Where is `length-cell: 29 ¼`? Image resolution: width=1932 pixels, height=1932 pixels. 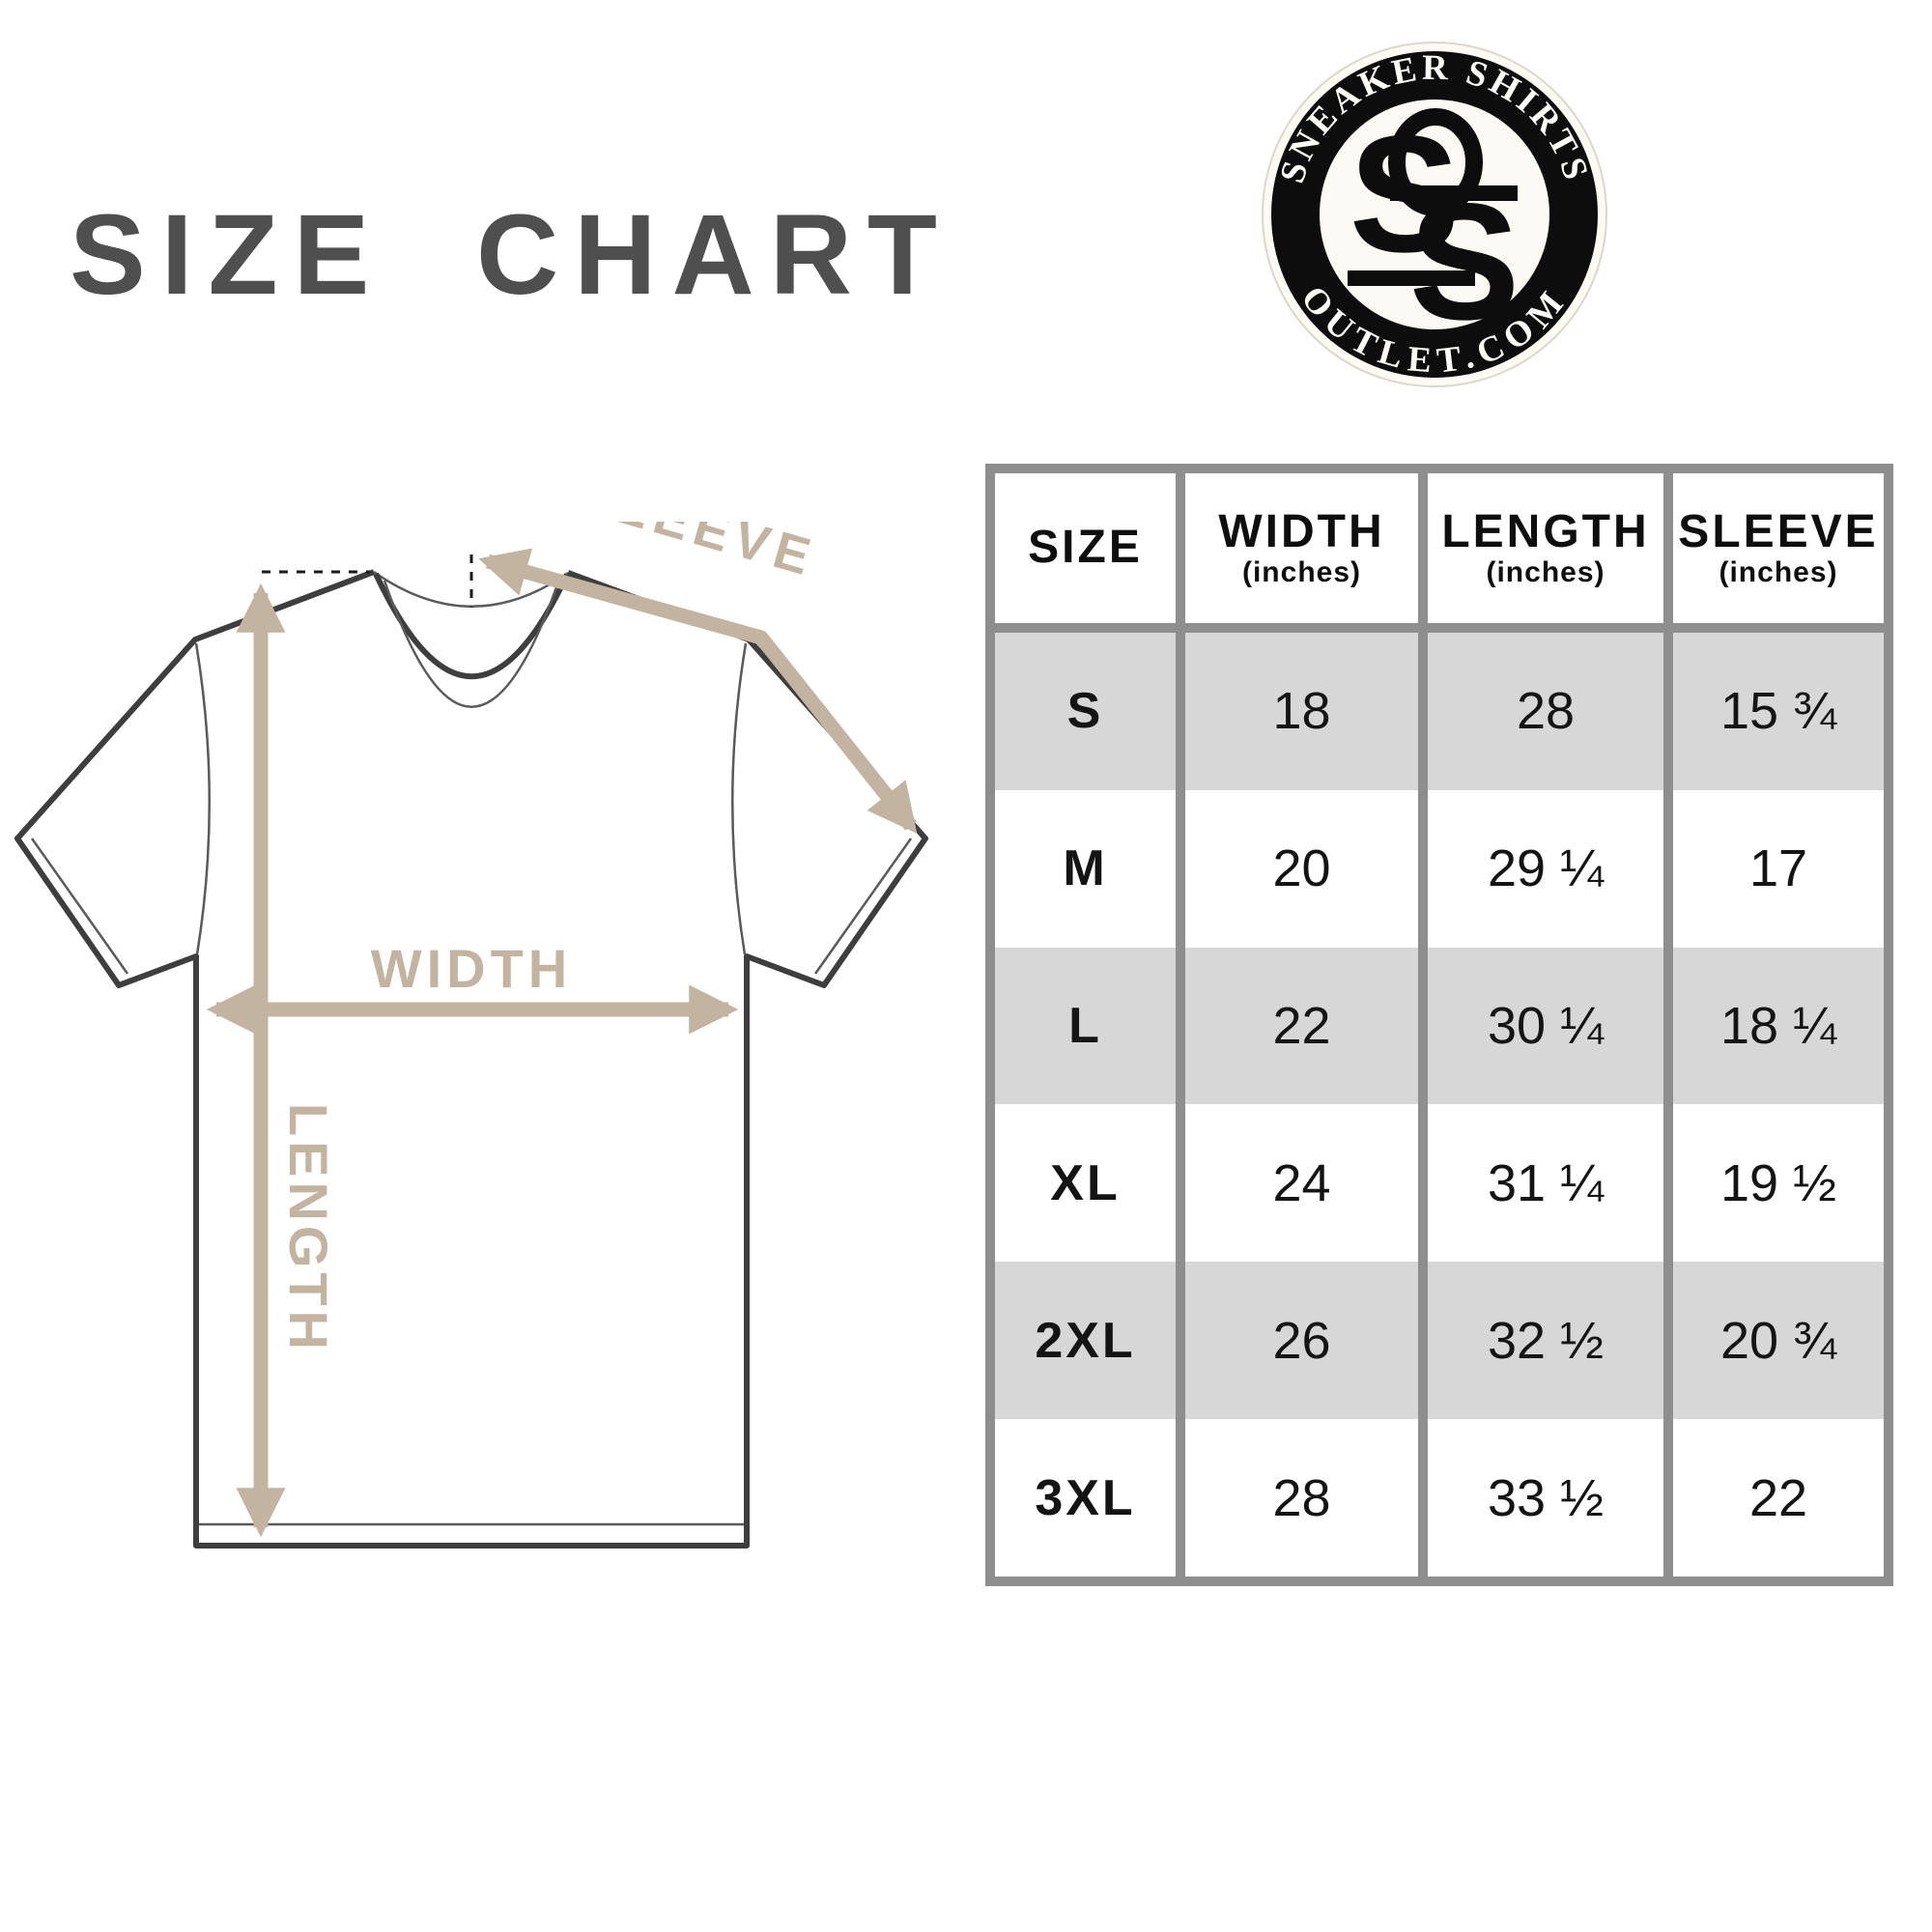
length-cell: 29 ¼ is located at coordinates (1545, 868).